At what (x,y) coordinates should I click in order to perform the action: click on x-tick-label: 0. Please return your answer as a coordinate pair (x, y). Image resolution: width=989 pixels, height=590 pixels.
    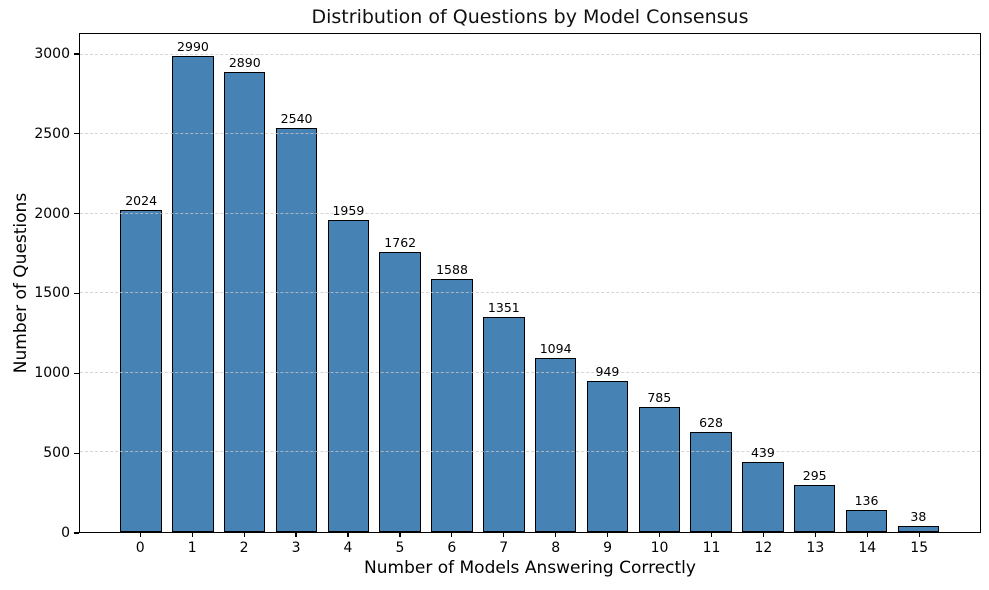
    Looking at the image, I should click on (140, 548).